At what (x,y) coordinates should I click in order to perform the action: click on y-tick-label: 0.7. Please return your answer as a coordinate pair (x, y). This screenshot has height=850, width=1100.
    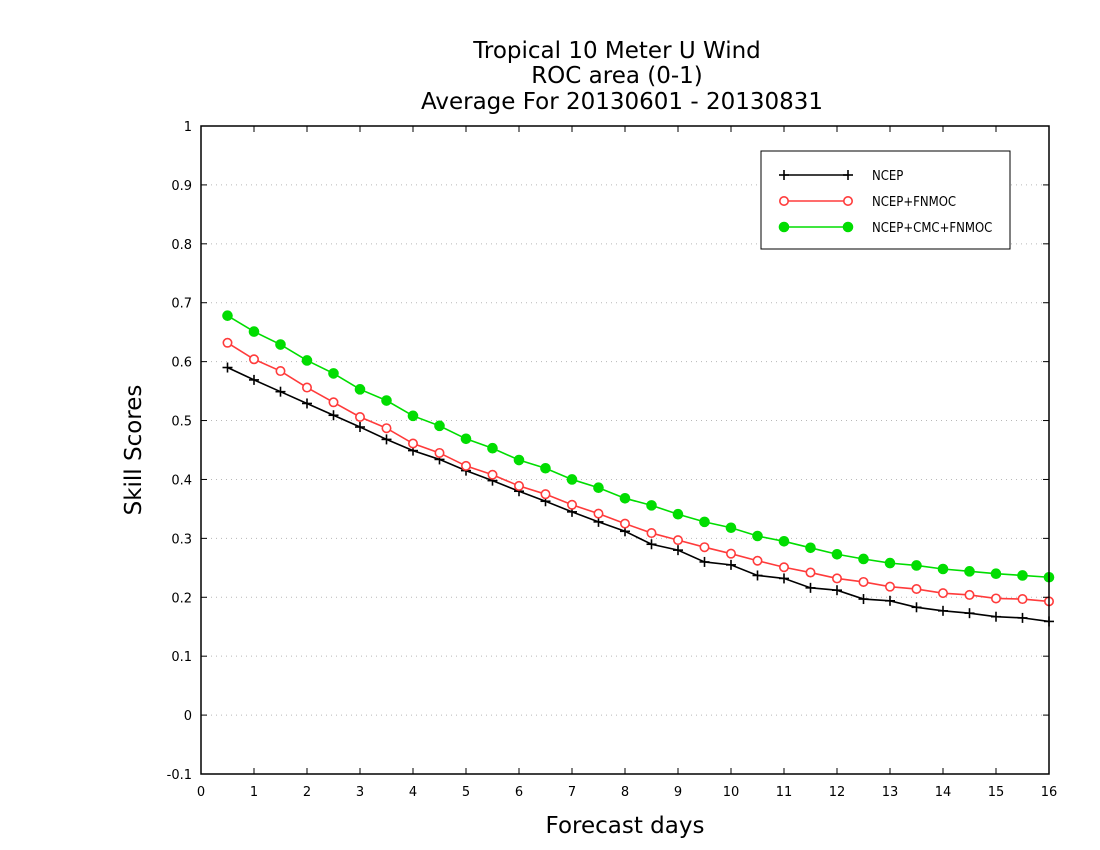
    Looking at the image, I should click on (181, 304).